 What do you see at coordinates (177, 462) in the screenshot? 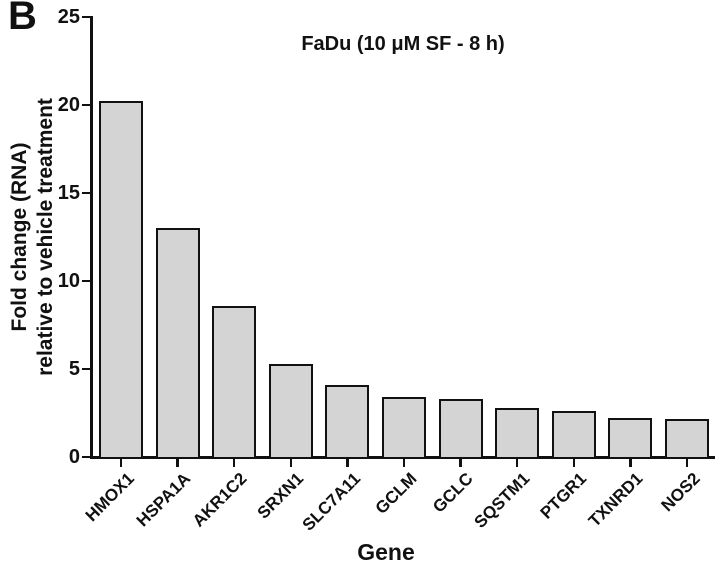
I see `x-tick-HSPA1A` at bounding box center [177, 462].